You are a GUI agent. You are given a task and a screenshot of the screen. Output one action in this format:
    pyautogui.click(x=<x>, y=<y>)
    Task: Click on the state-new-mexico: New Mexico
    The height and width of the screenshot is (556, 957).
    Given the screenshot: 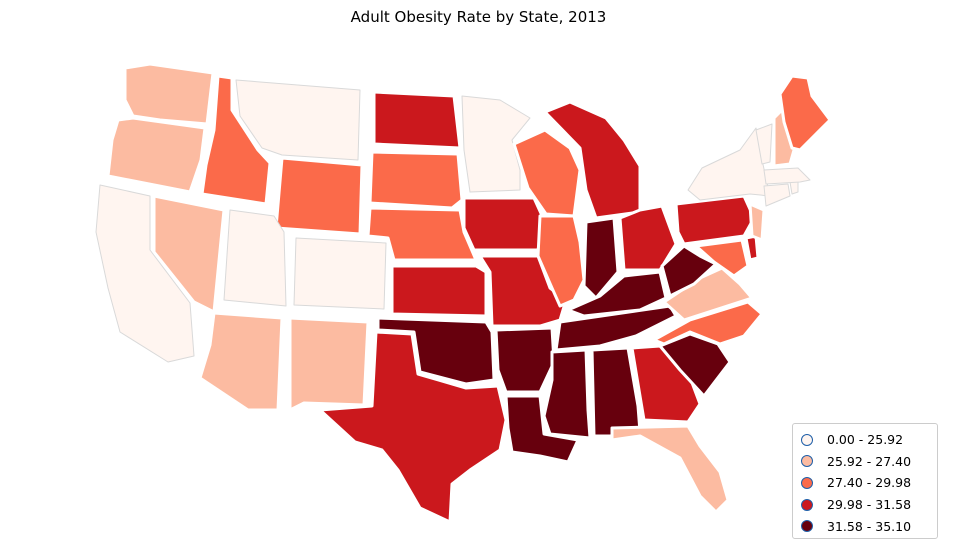 What is the action you would take?
    pyautogui.click(x=329, y=364)
    